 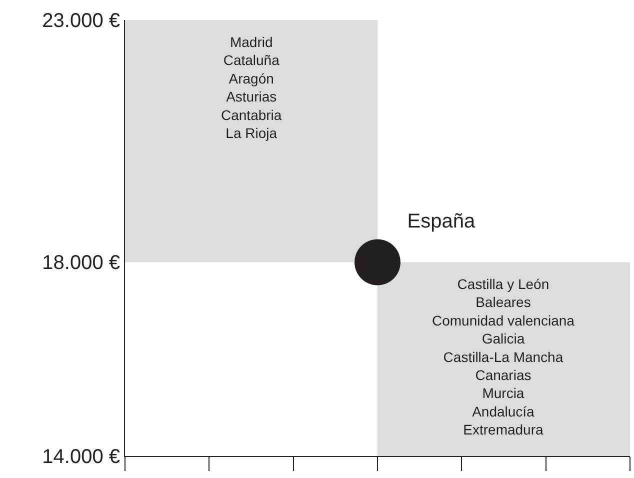 I want to click on series-label: España, so click(x=441, y=221).